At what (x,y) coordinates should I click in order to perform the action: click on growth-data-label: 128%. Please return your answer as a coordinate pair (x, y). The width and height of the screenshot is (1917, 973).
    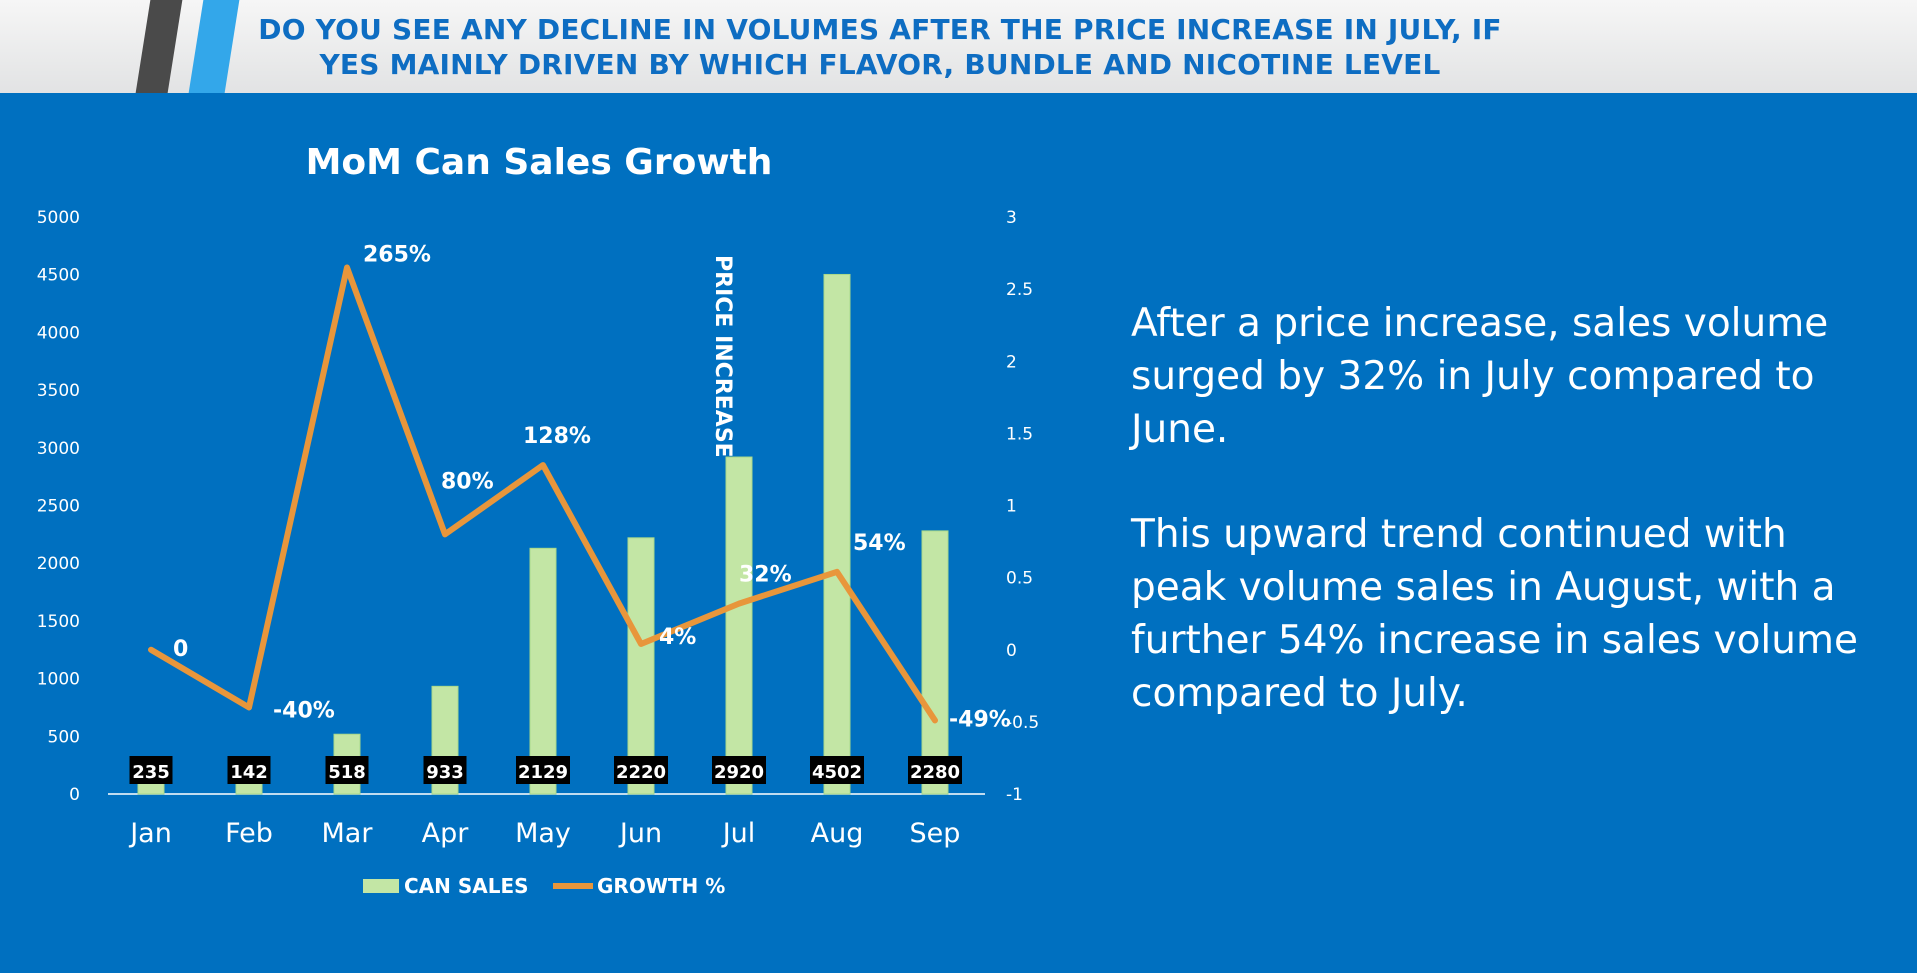
    Looking at the image, I should click on (557, 436).